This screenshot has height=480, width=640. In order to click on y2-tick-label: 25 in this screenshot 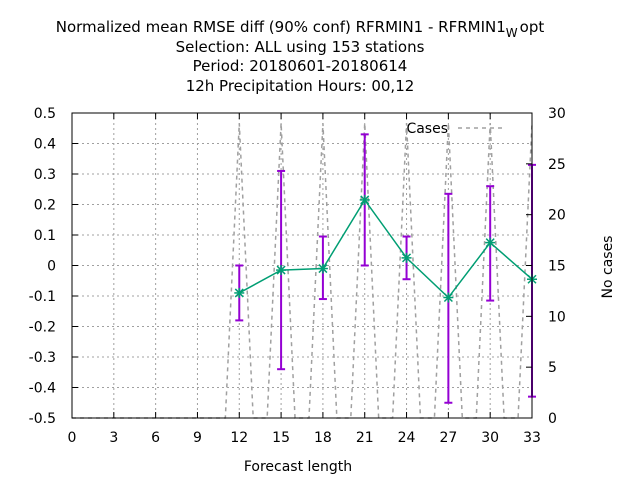, I will do `click(557, 165)`.